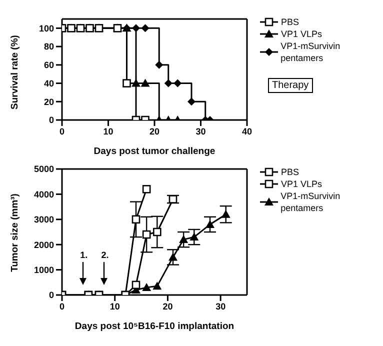 The image size is (383, 346). Describe the element at coordinates (49, 65) in the screenshot. I see `y-tick-label: 60` at that location.